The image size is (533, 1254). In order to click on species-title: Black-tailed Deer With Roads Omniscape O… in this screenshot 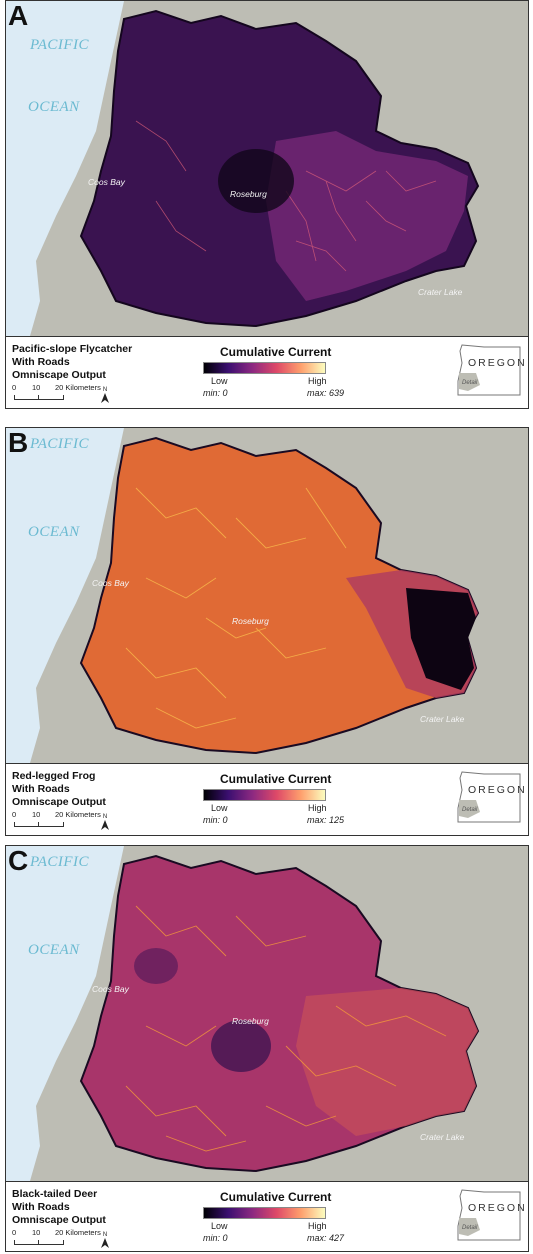, I will do `click(59, 1207)`.